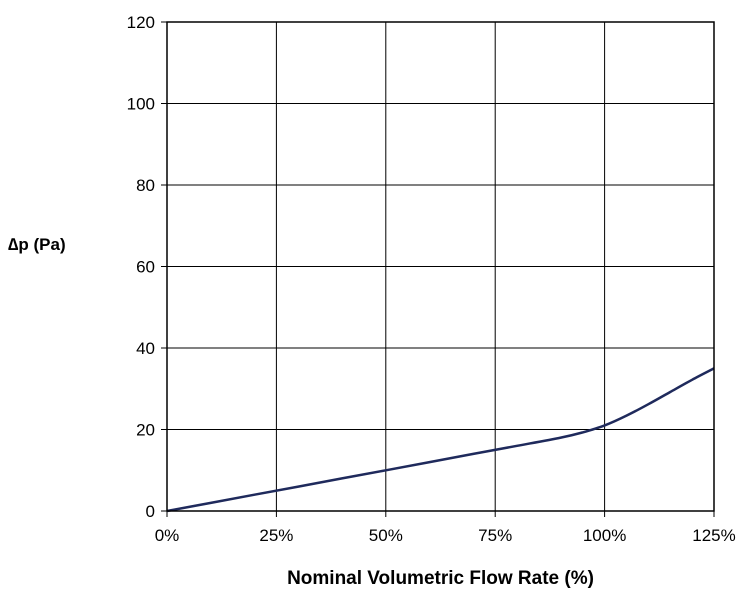 The height and width of the screenshot is (598, 742). What do you see at coordinates (445, 535) in the screenshot?
I see `x-tick-labels: 0% 25% 50% 75% 100% 125%` at bounding box center [445, 535].